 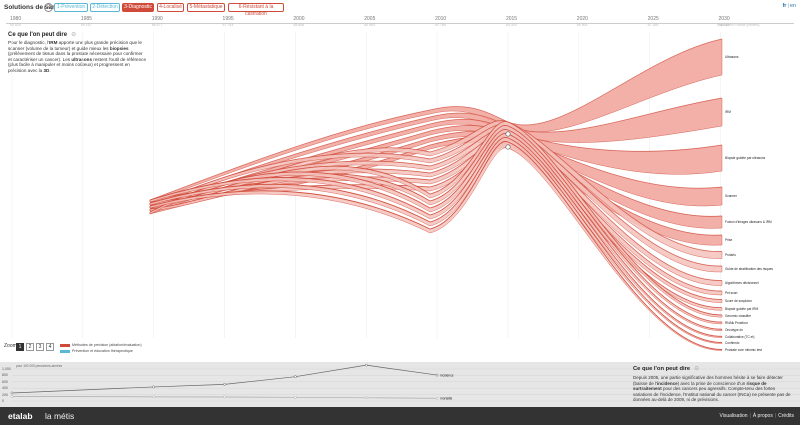 What do you see at coordinates (732, 57) in the screenshot?
I see `stream-label: Ultrasons` at bounding box center [732, 57].